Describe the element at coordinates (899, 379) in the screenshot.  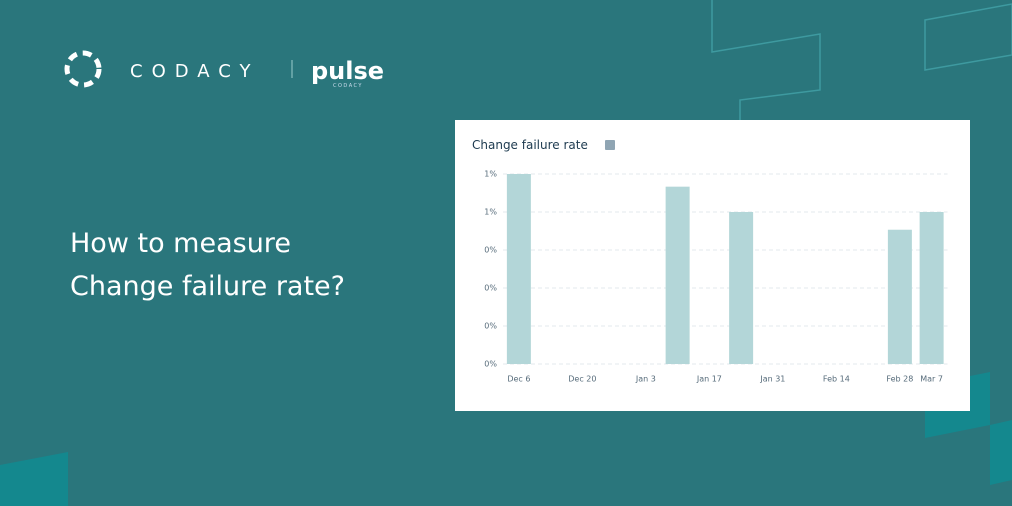
I see `x-tick-label: Feb 28` at that location.